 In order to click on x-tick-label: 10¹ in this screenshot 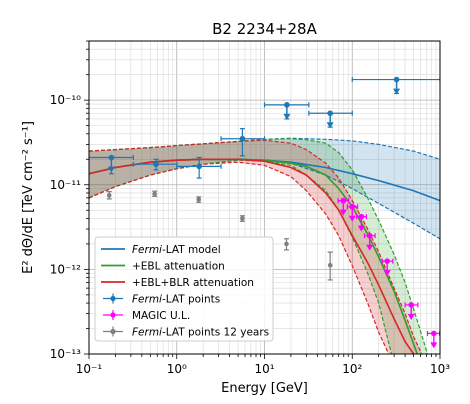, I will do `click(264, 369)`.